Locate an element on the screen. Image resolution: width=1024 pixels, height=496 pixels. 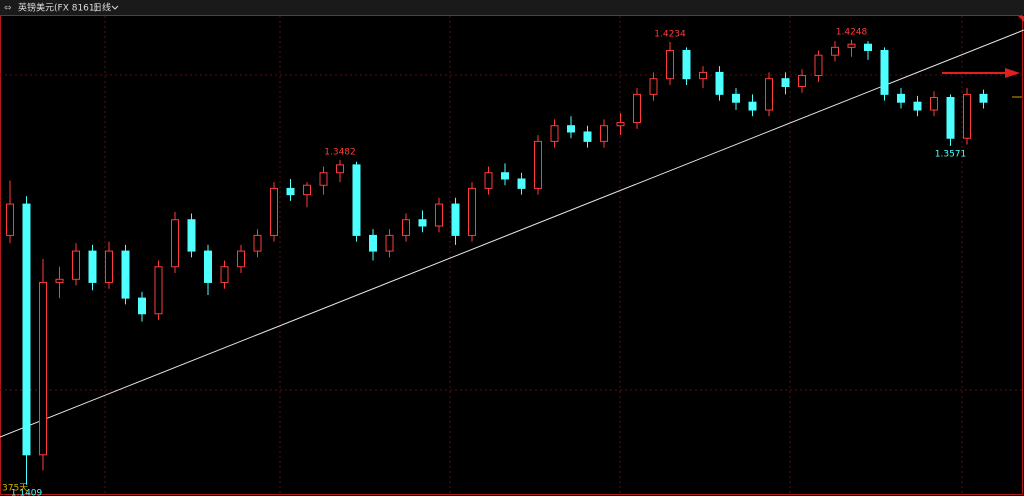
corner-marker is located at coordinates (1021, 19).